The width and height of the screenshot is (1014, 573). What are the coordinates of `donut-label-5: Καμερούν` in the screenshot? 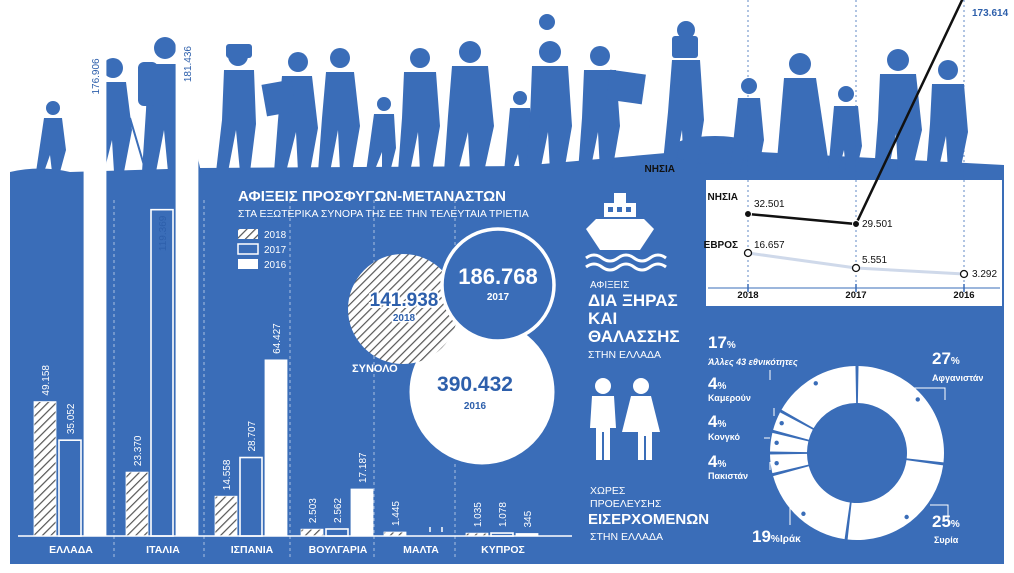 It's located at (729, 398).